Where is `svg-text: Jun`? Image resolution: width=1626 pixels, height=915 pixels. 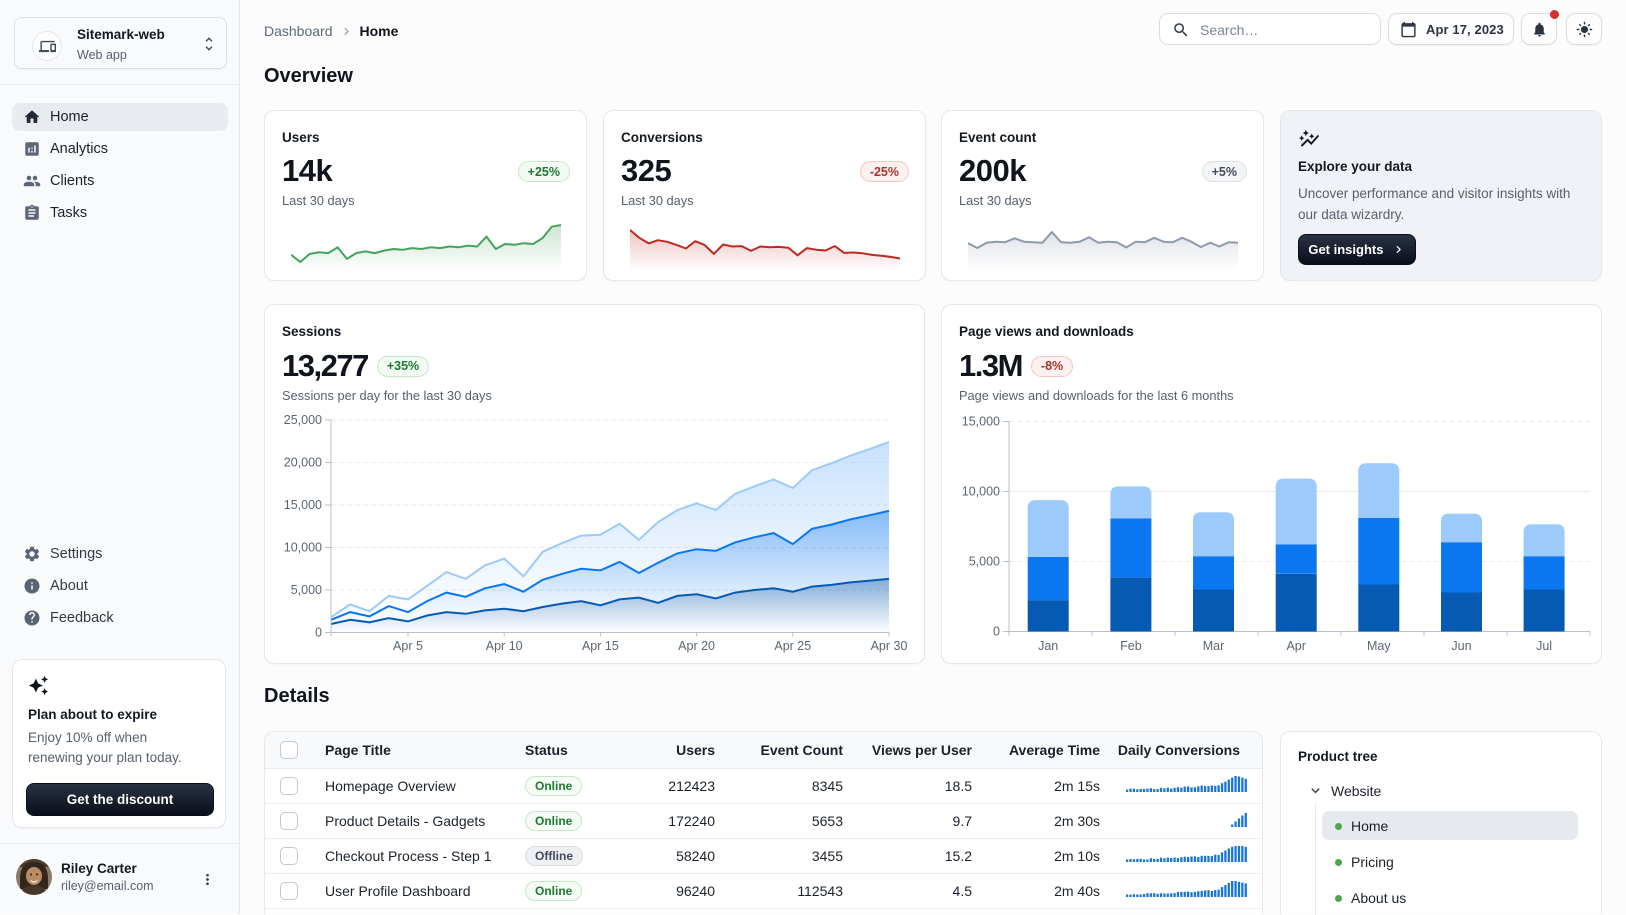 svg-text: Jun is located at coordinates (1461, 646).